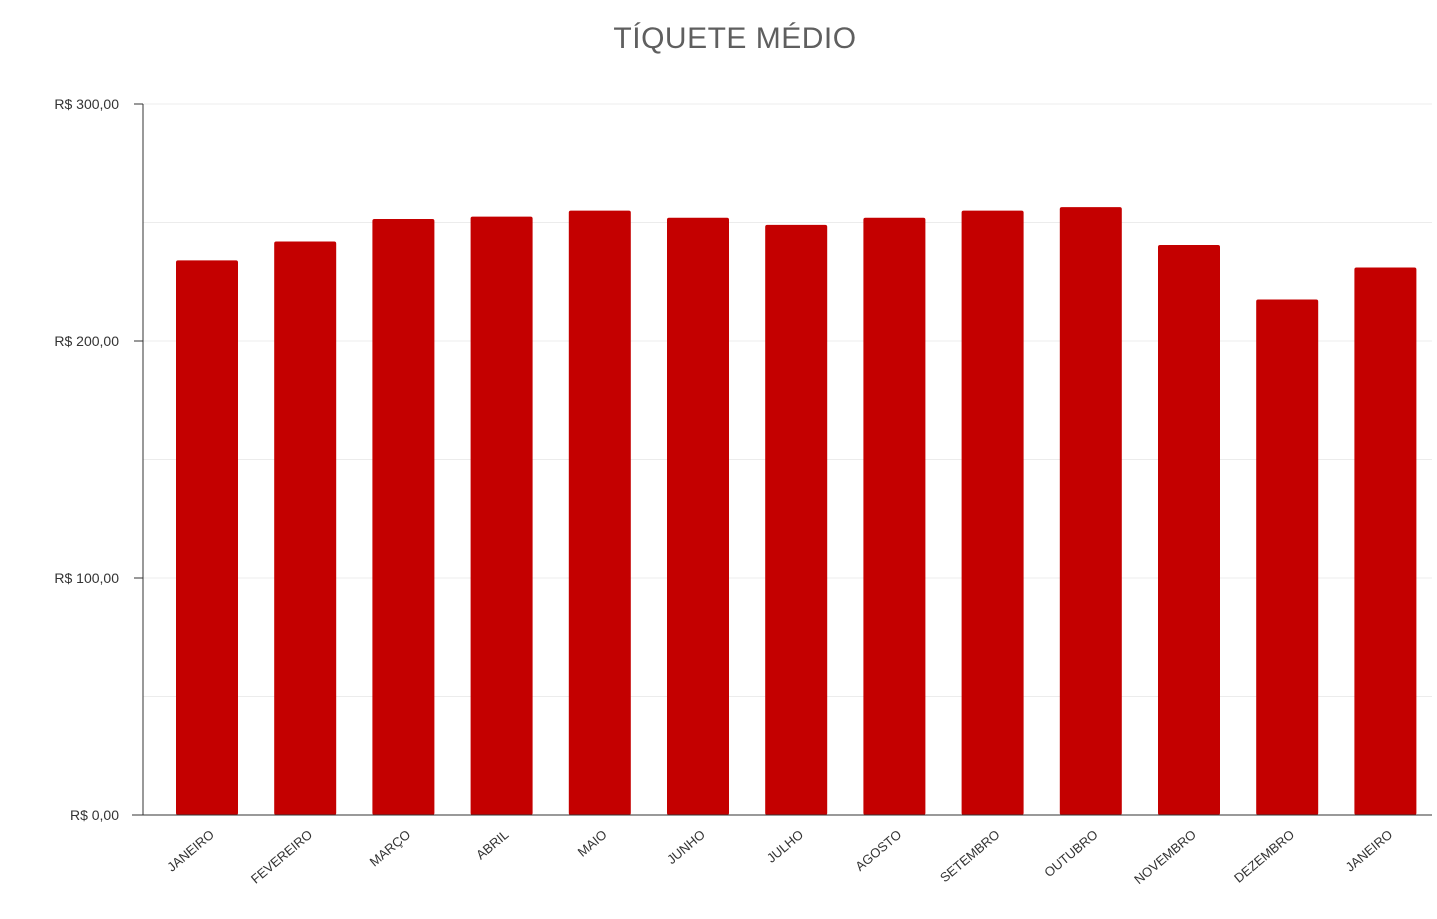 This screenshot has width=1437, height=919. I want to click on y-tick-label: R$ 300,00, so click(86, 104).